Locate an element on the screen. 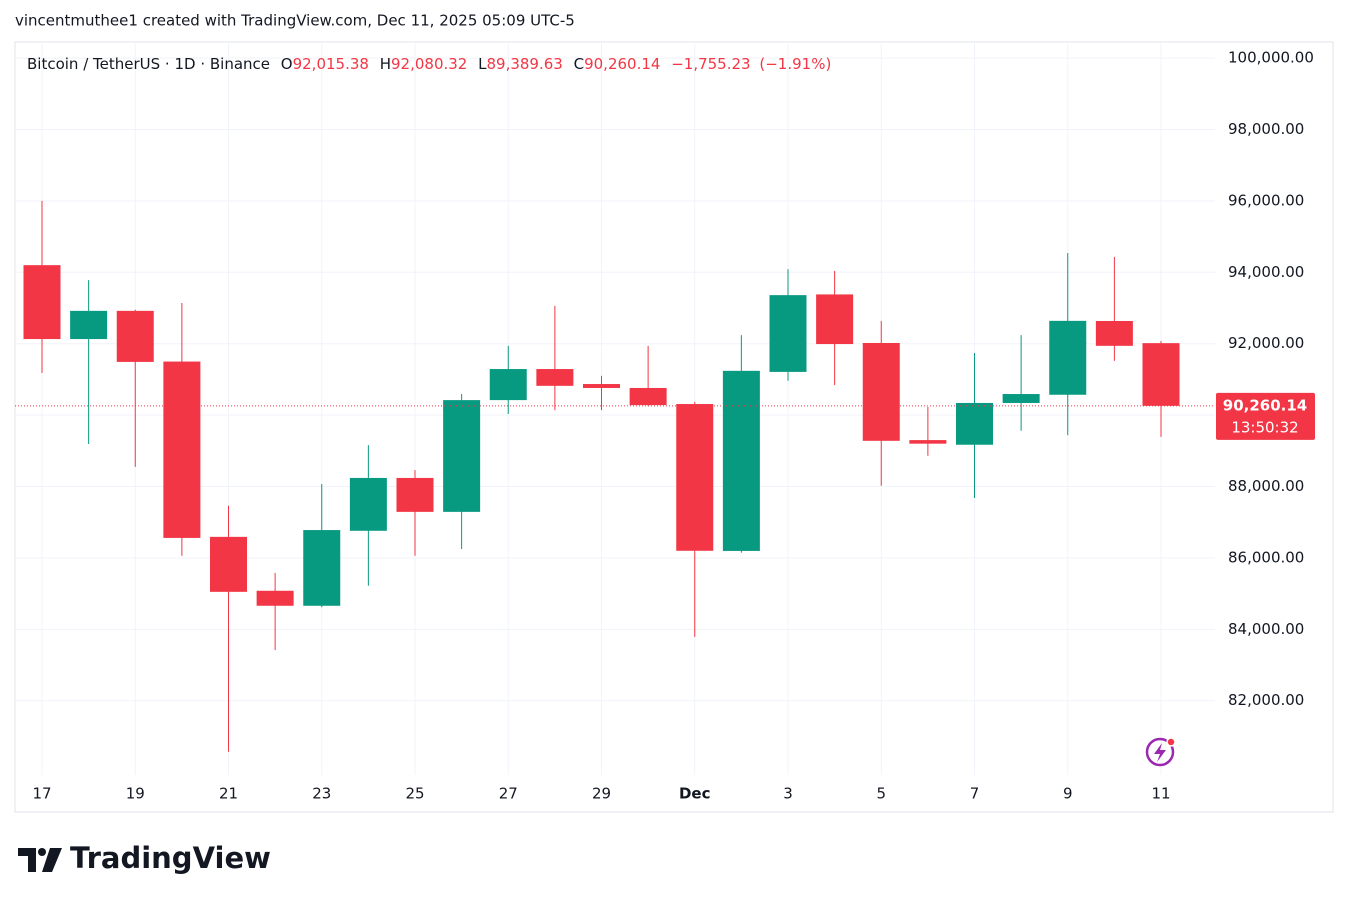  x-tick-label: 21 is located at coordinates (228, 794).